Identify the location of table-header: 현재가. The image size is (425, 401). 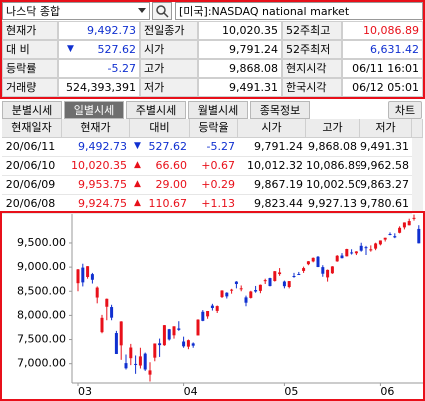
(96, 128).